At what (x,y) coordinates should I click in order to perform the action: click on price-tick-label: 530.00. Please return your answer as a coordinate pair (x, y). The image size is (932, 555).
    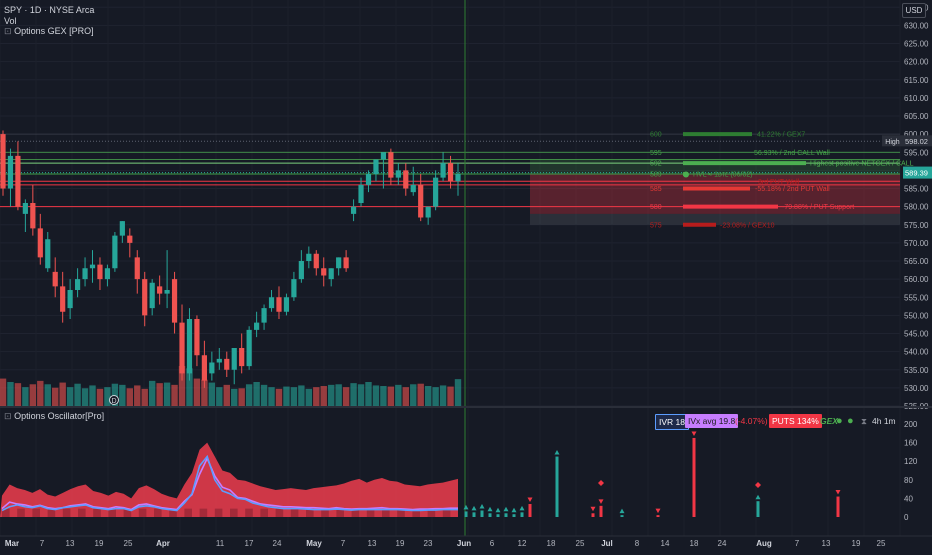
    Looking at the image, I should click on (916, 388).